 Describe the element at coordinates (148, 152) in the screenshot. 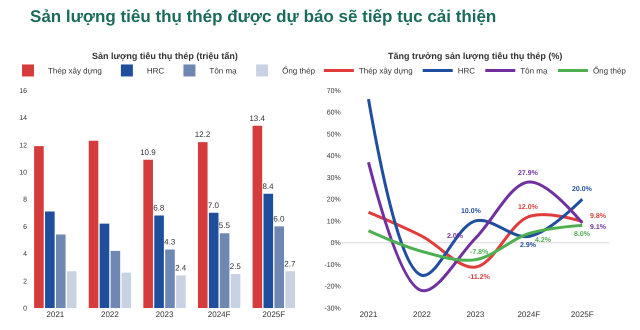

I see `data-label: 10.9` at that location.